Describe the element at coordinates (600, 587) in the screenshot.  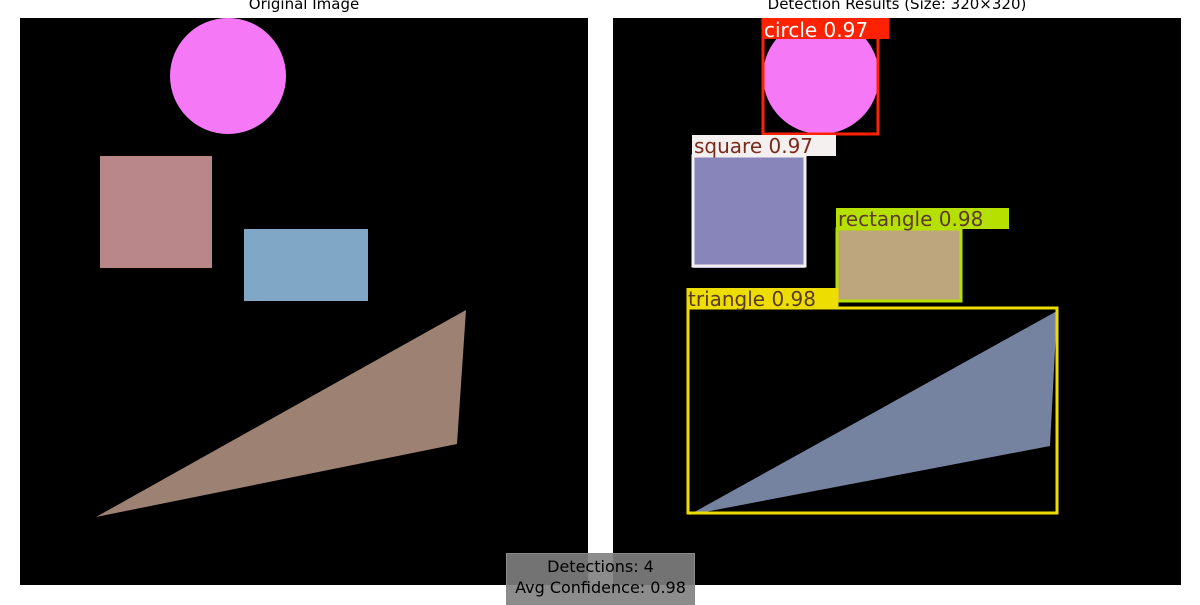
I see `avg-confidence-text: Avg Confidence: 0.98` at that location.